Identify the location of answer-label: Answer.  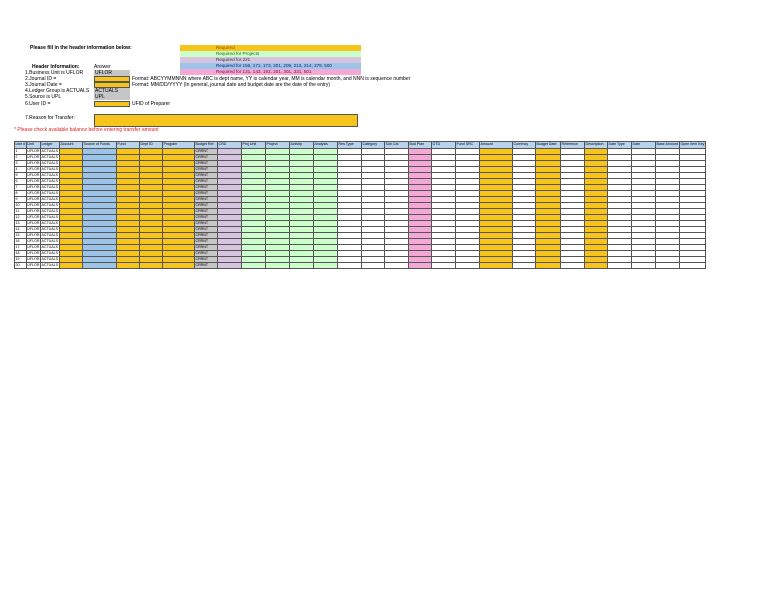
(102, 67).